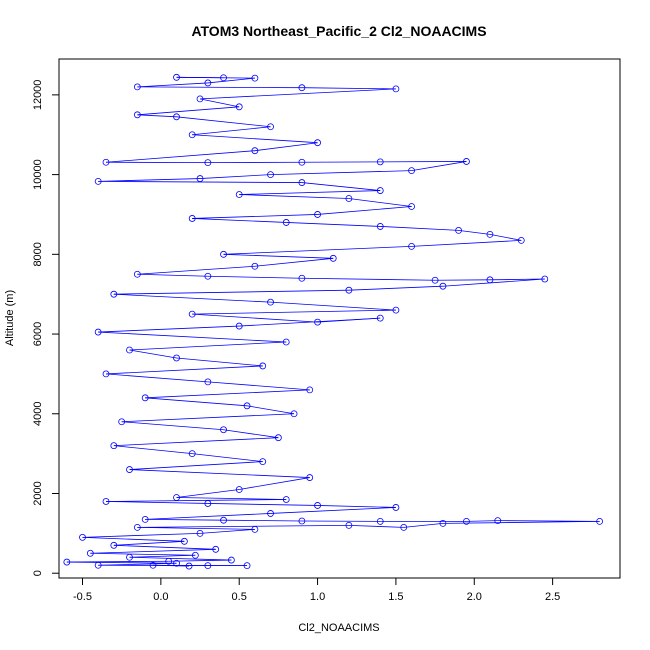  Describe the element at coordinates (338, 31) in the screenshot. I see `chart-title: ATOM3 Northeast_Pacific_2 Cl2_NOAACIMS` at that location.